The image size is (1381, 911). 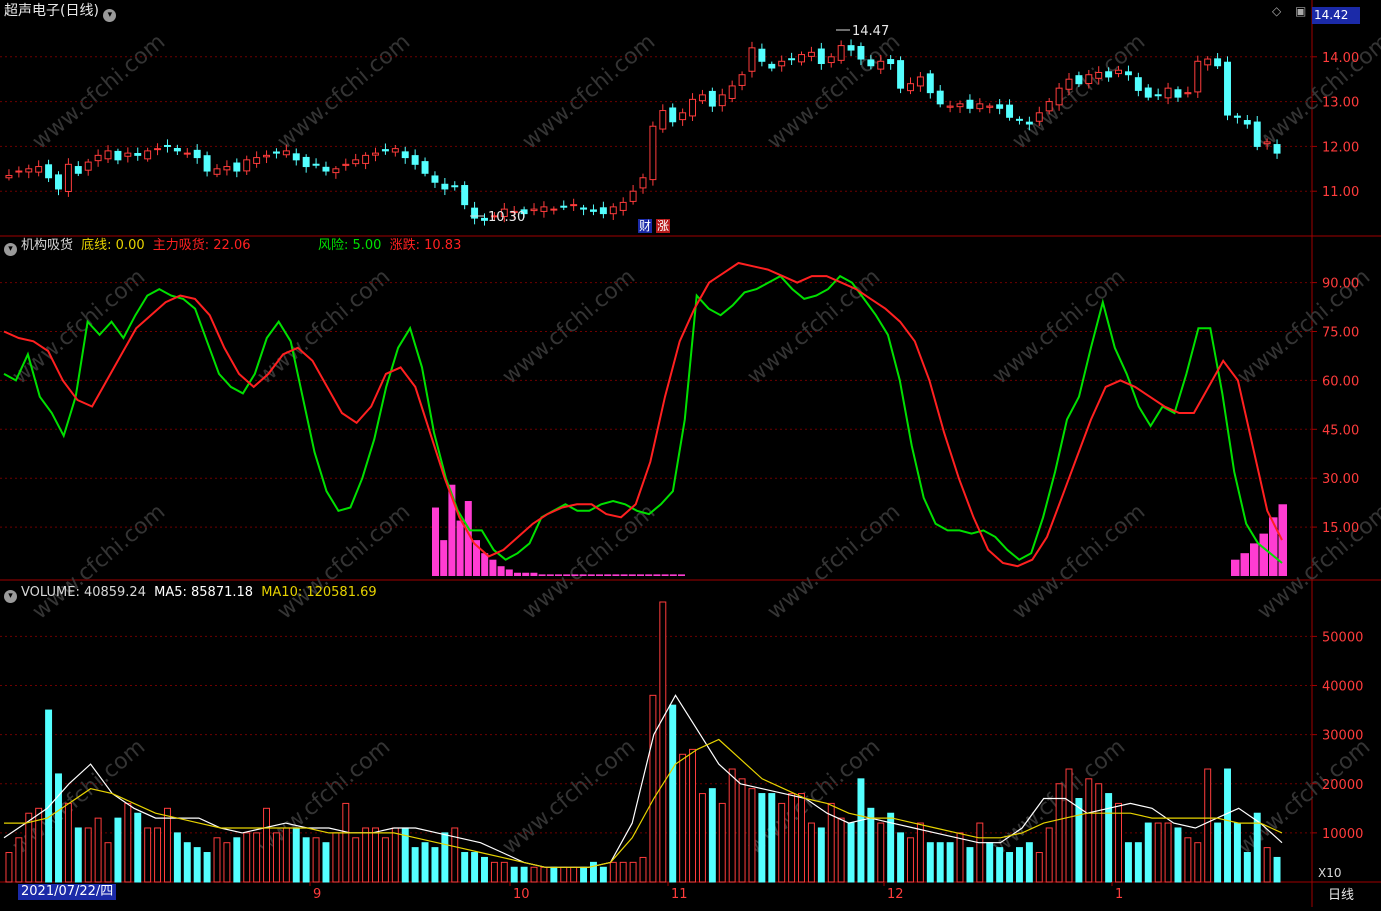 What do you see at coordinates (507, 217) in the screenshot?
I see `low-price-marker: 10.30` at bounding box center [507, 217].